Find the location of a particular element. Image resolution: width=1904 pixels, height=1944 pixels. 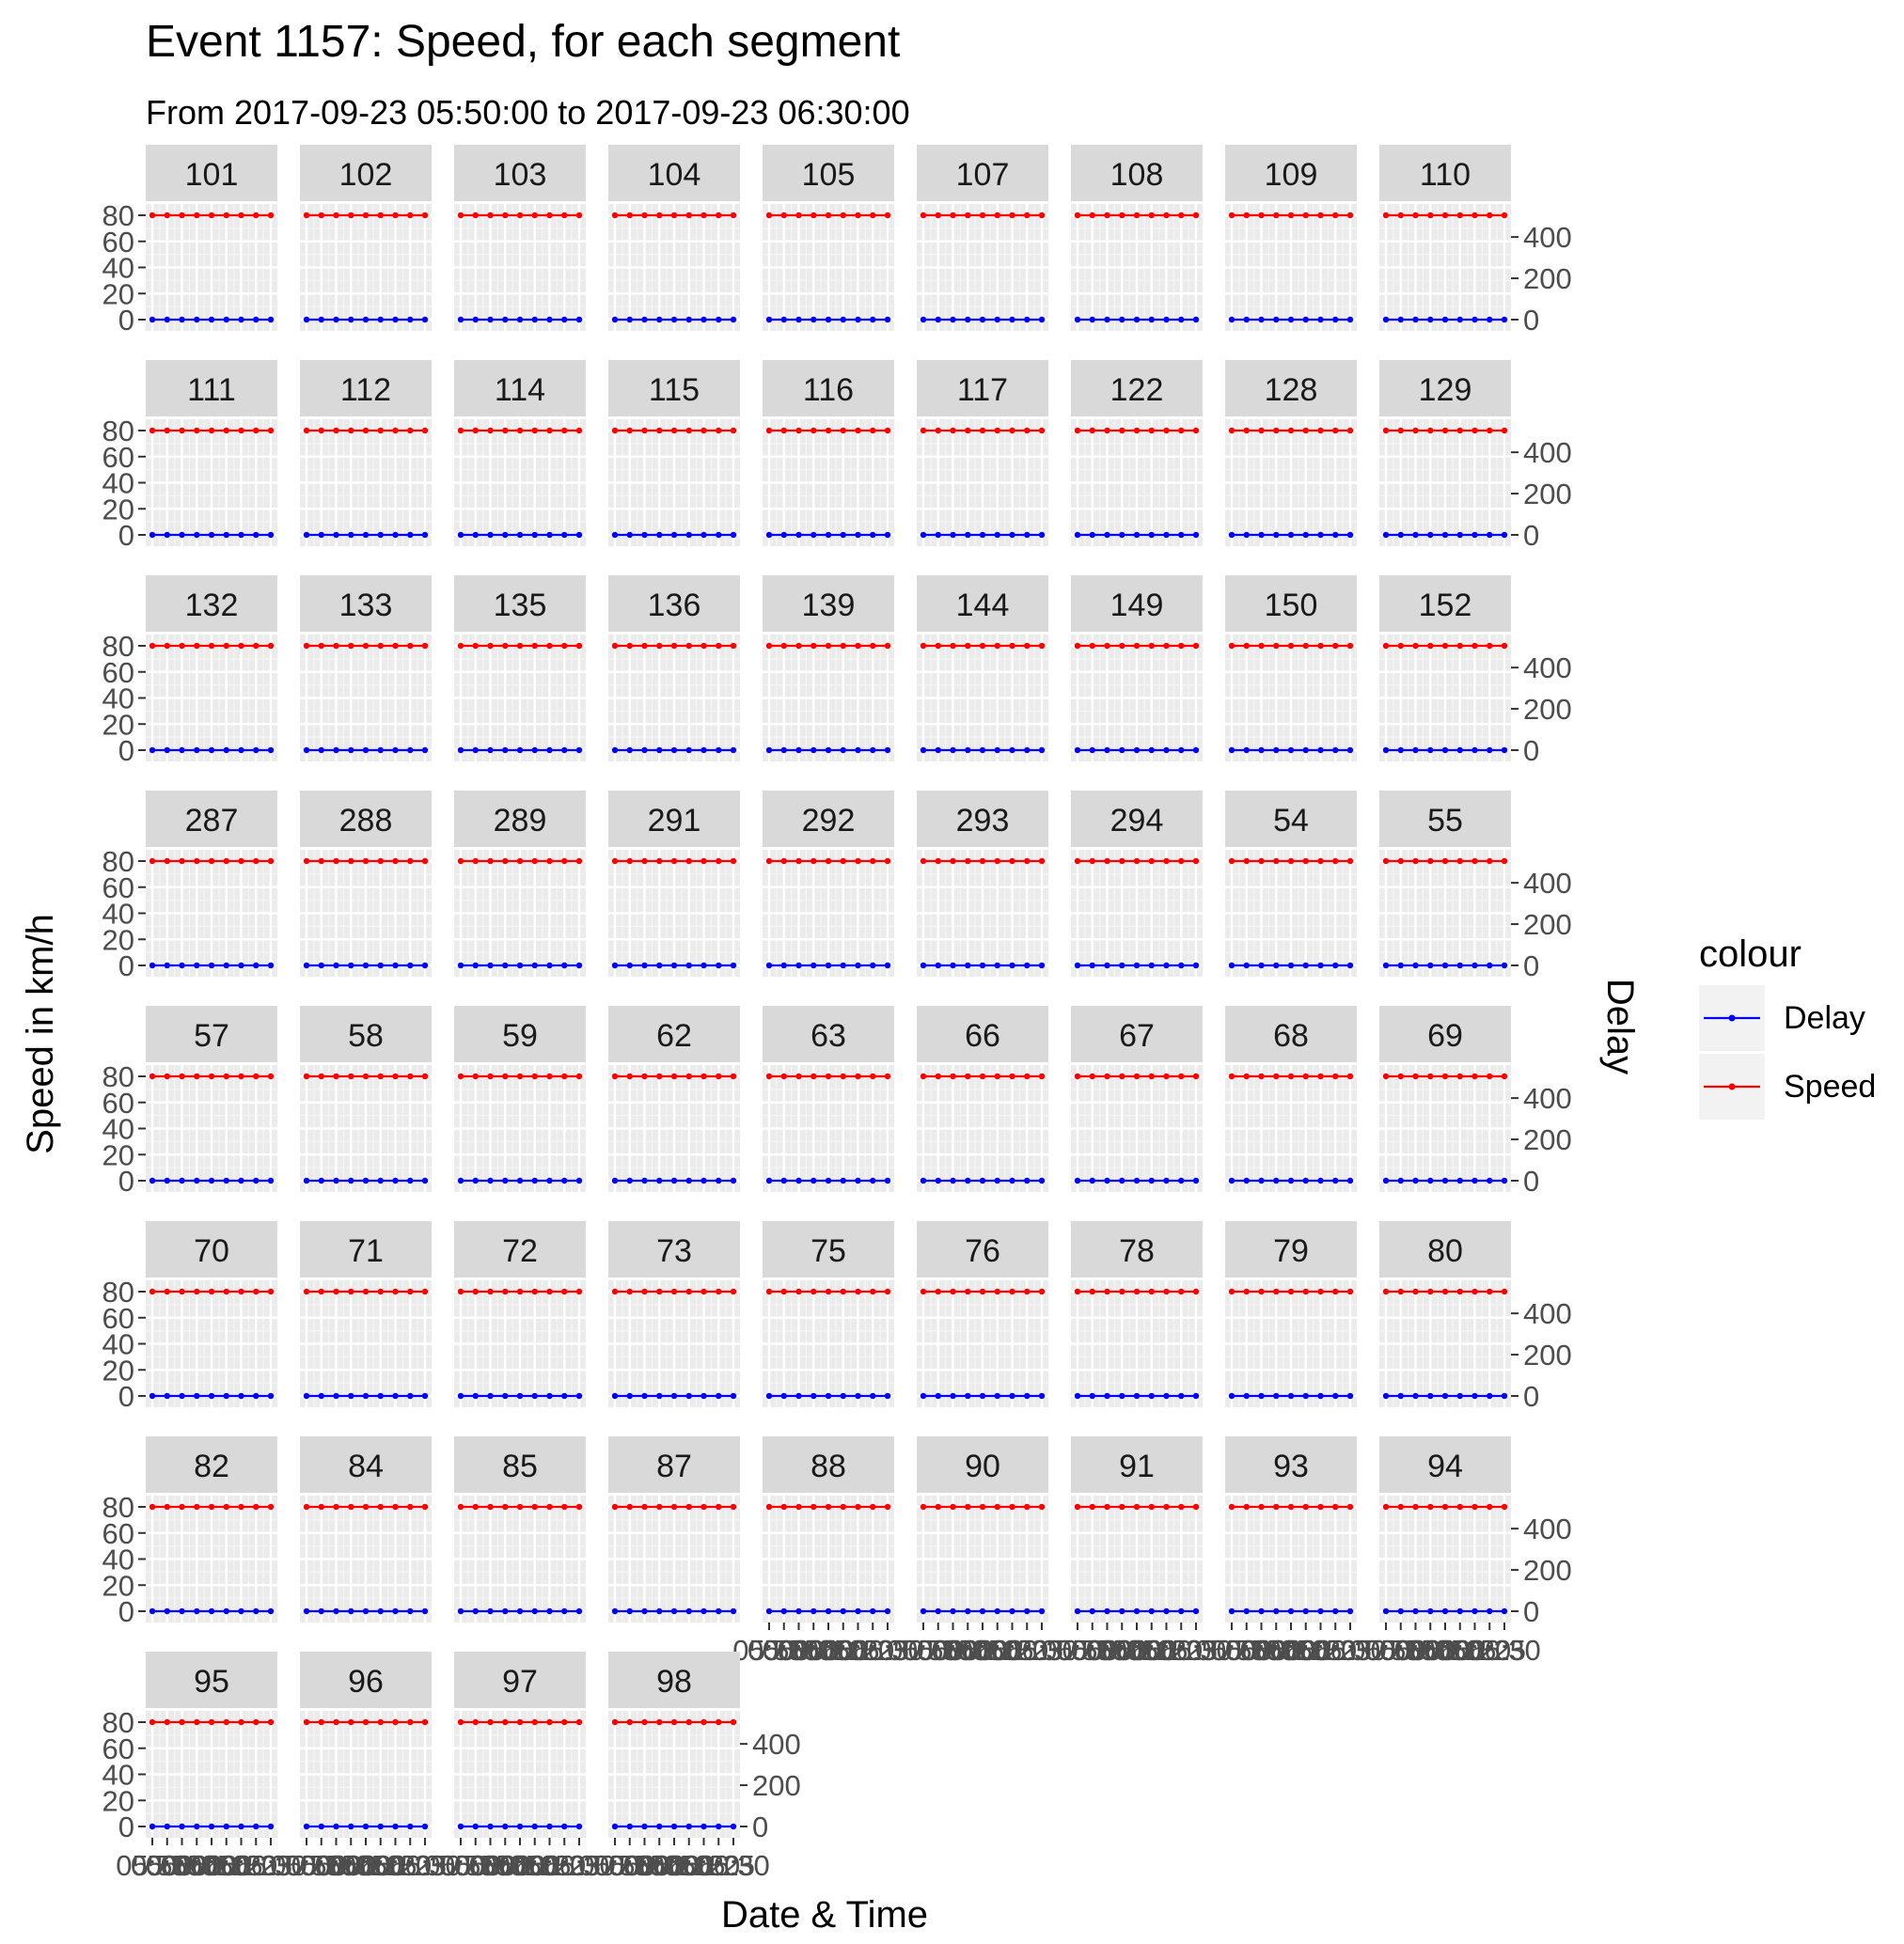

x-tick-label: 06:00 is located at coordinates (953, 1650).